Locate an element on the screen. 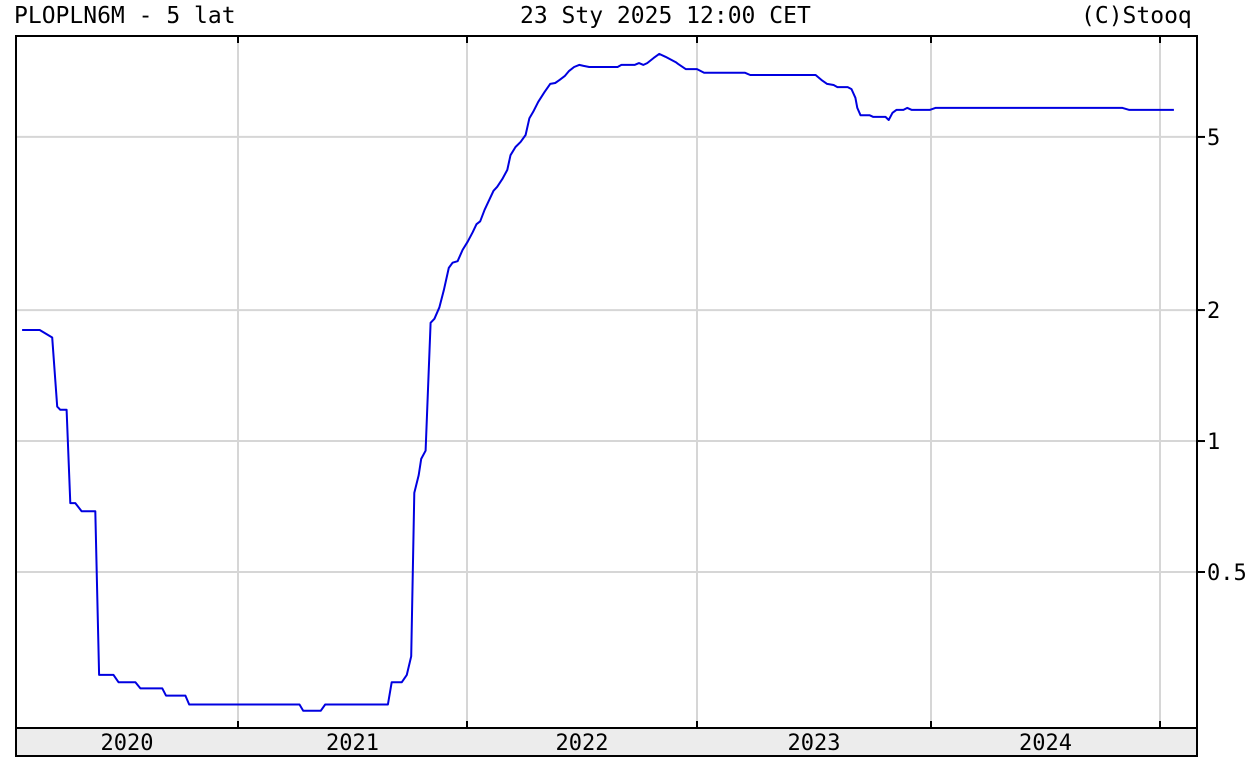 The image size is (1252, 764). chart-copyright: (C)Stooq is located at coordinates (1136, 16).